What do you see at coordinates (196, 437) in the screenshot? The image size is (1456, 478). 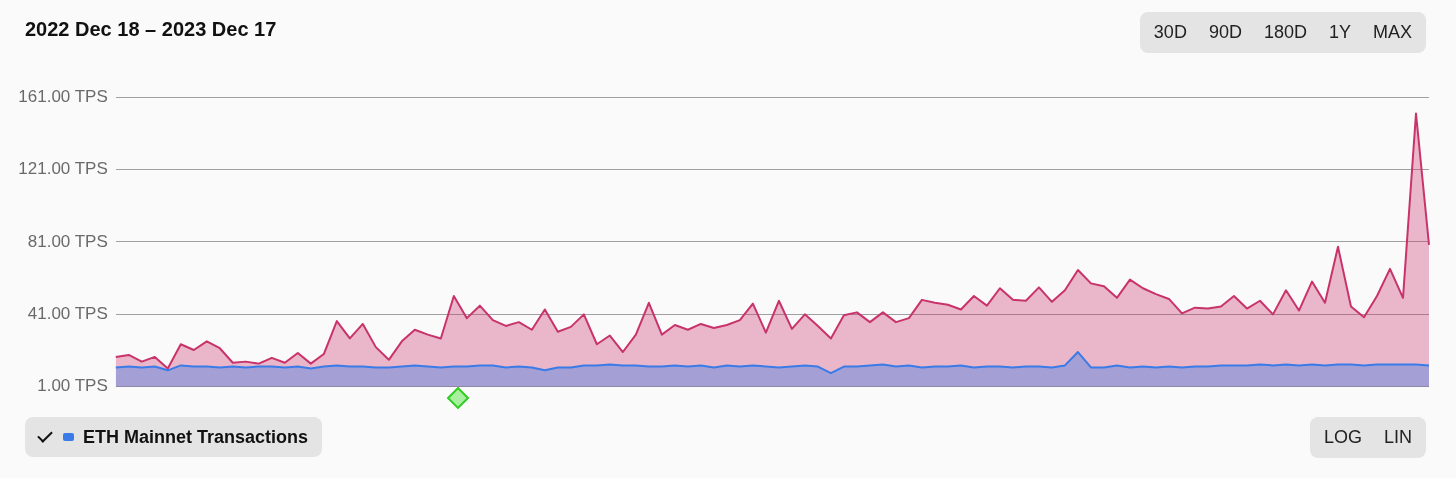 I see `legend-label: ETH Mainnet Transactions` at bounding box center [196, 437].